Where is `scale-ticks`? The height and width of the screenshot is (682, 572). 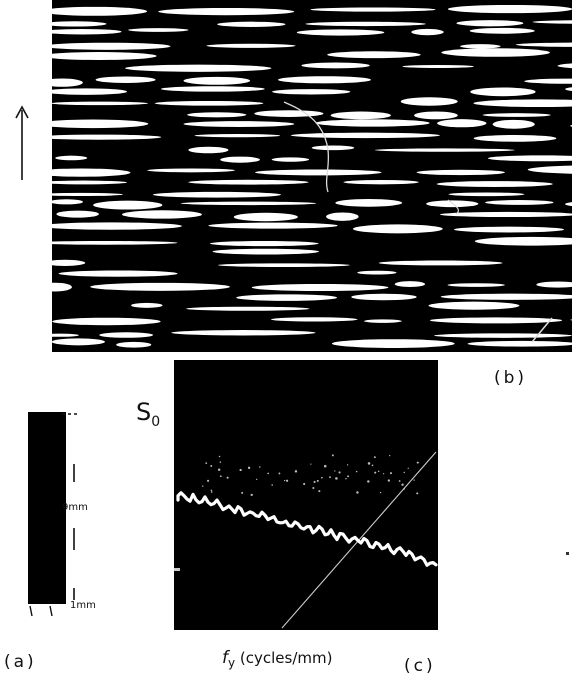
scale-ticks is located at coordinates (54, 515).